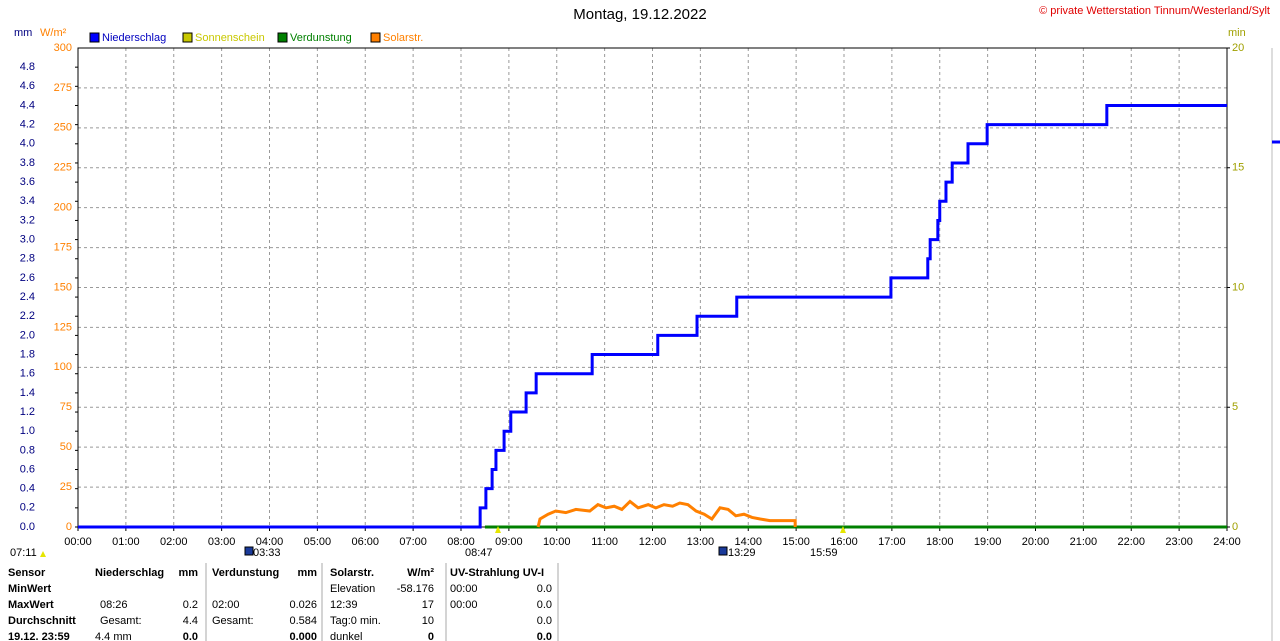  I want to click on x-tick-label: 12:00, so click(653, 542).